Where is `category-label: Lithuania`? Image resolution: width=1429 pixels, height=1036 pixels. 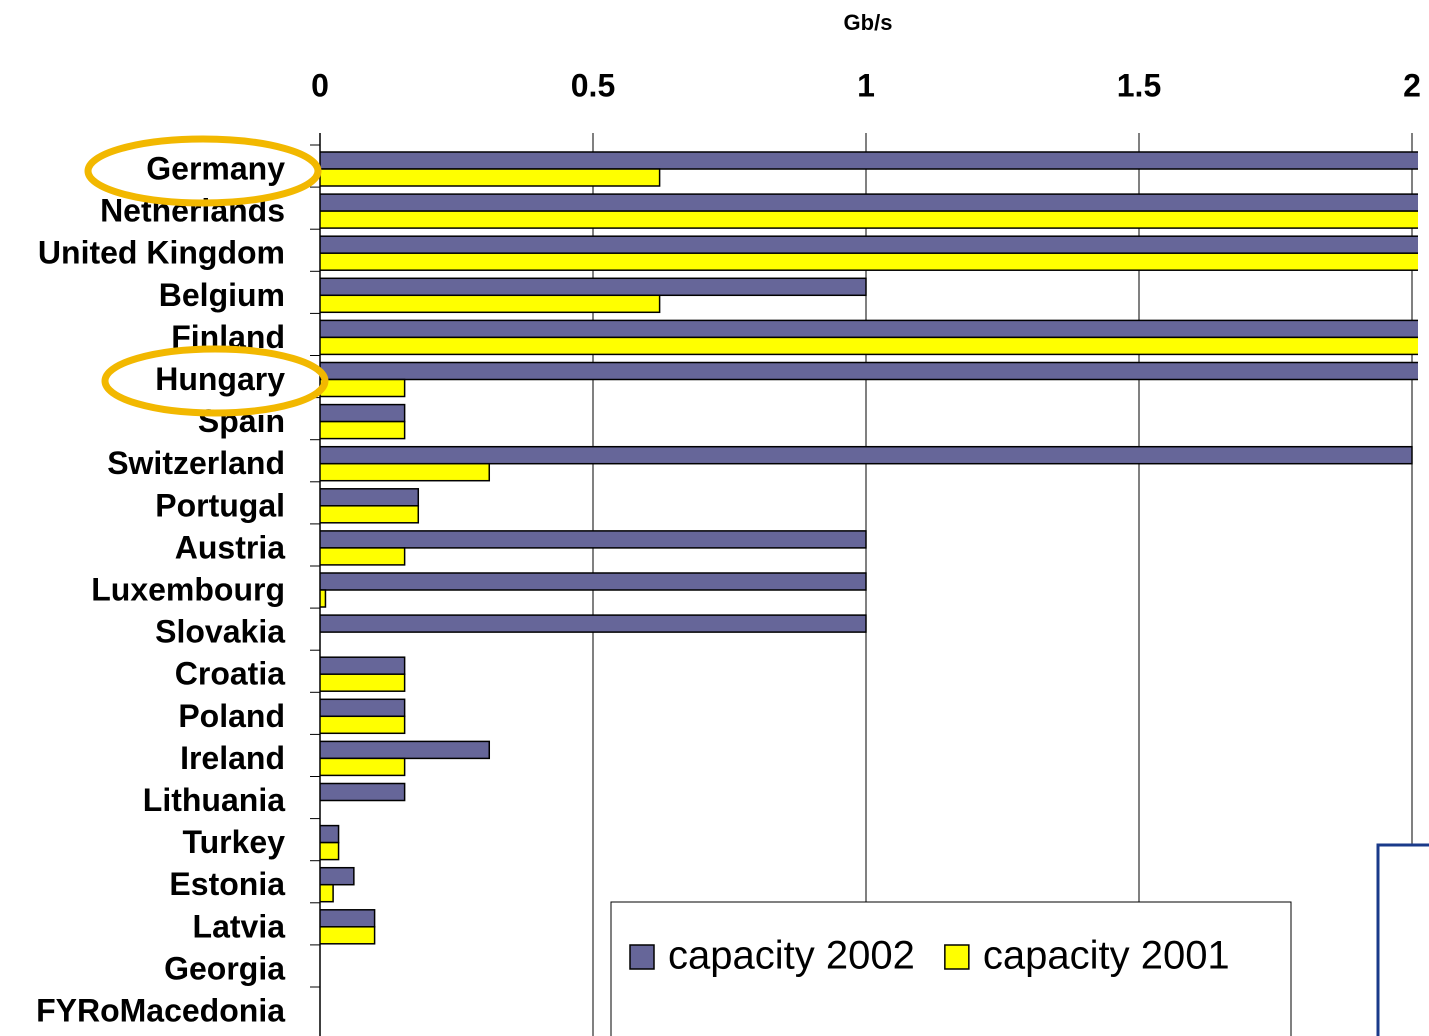 category-label: Lithuania is located at coordinates (214, 800).